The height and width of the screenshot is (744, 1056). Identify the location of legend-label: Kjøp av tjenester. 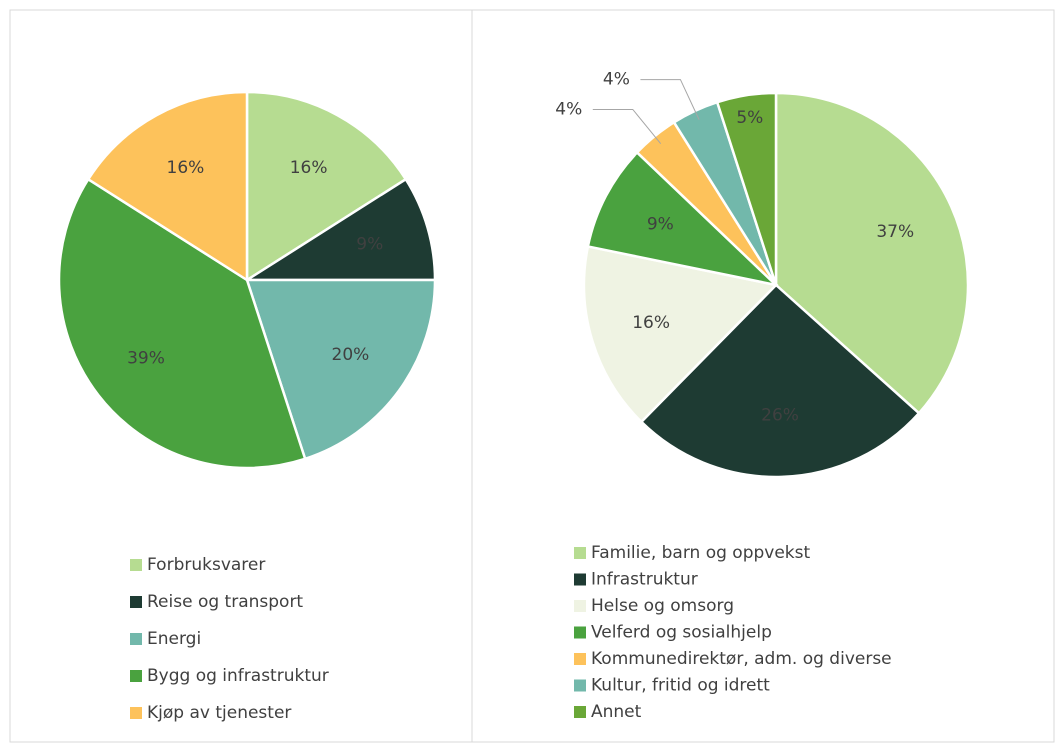
(219, 713).